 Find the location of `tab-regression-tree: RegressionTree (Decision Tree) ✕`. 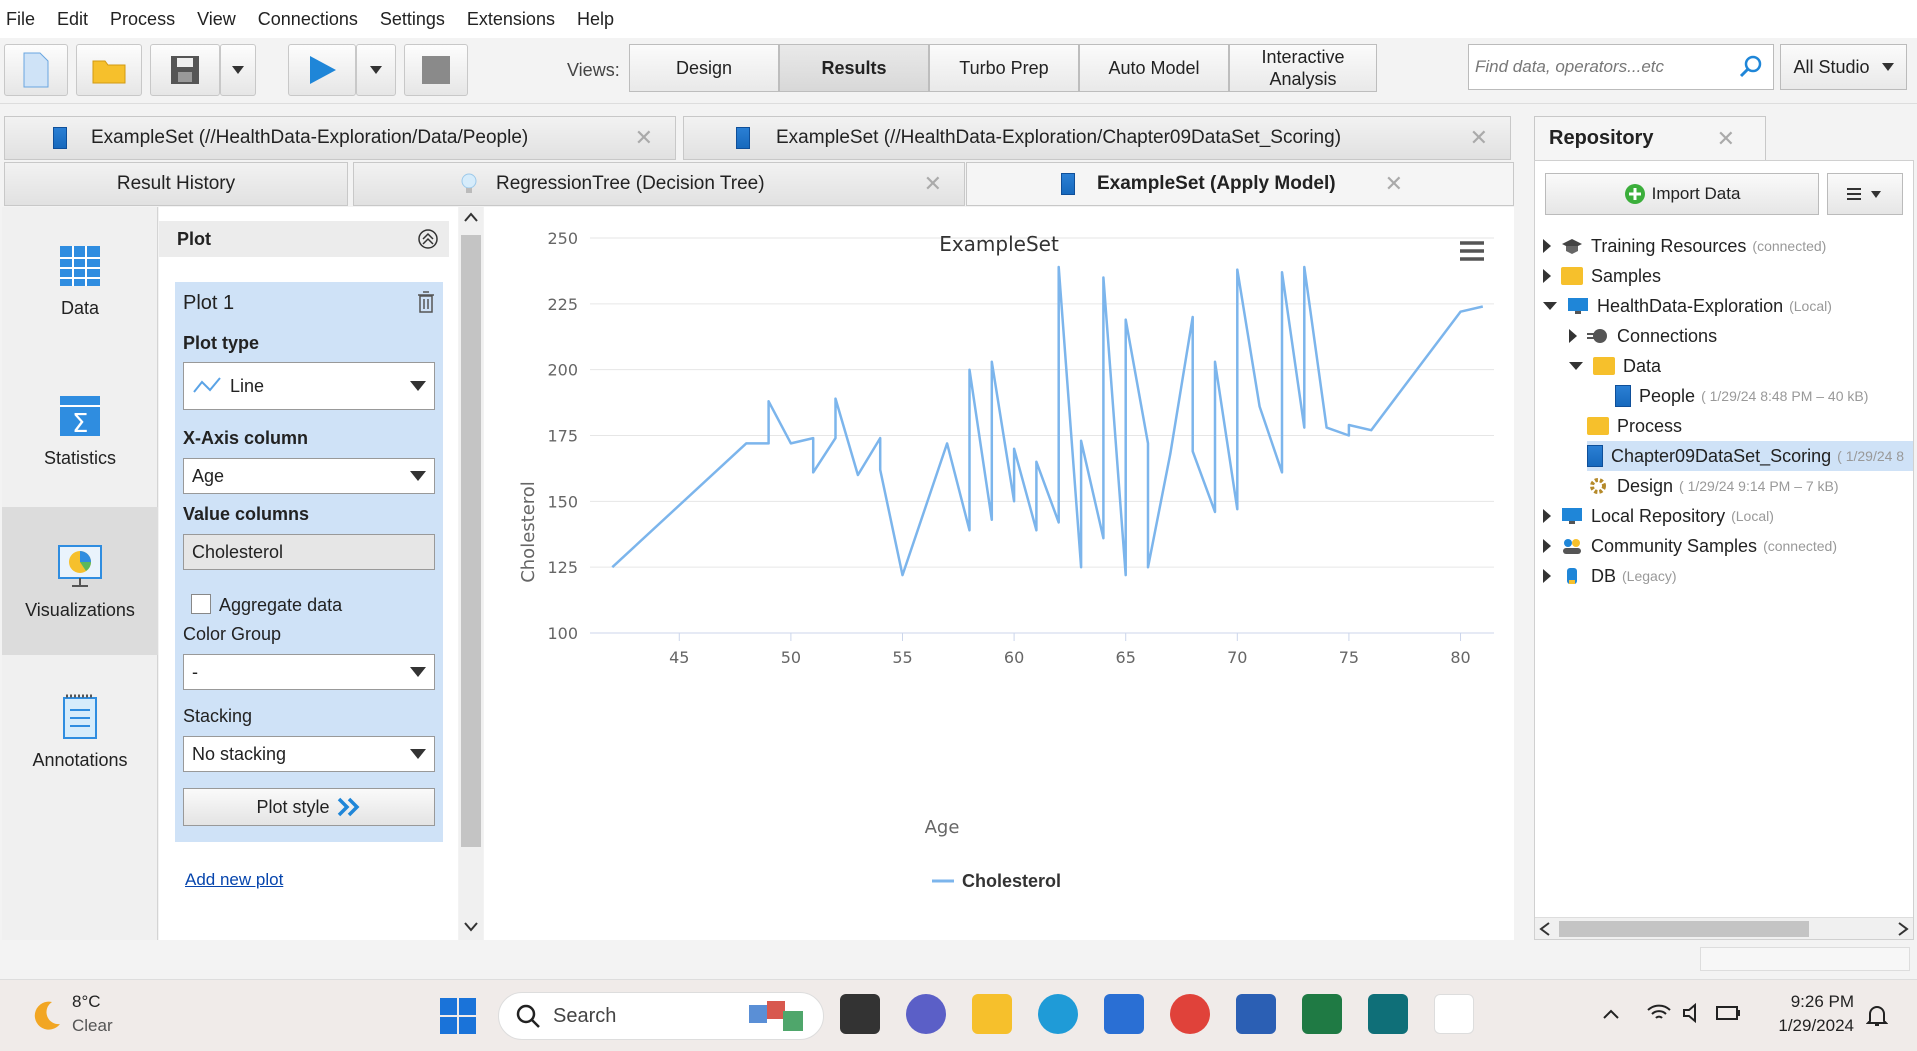

tab-regression-tree: RegressionTree (Decision Tree) ✕ is located at coordinates (659, 184).